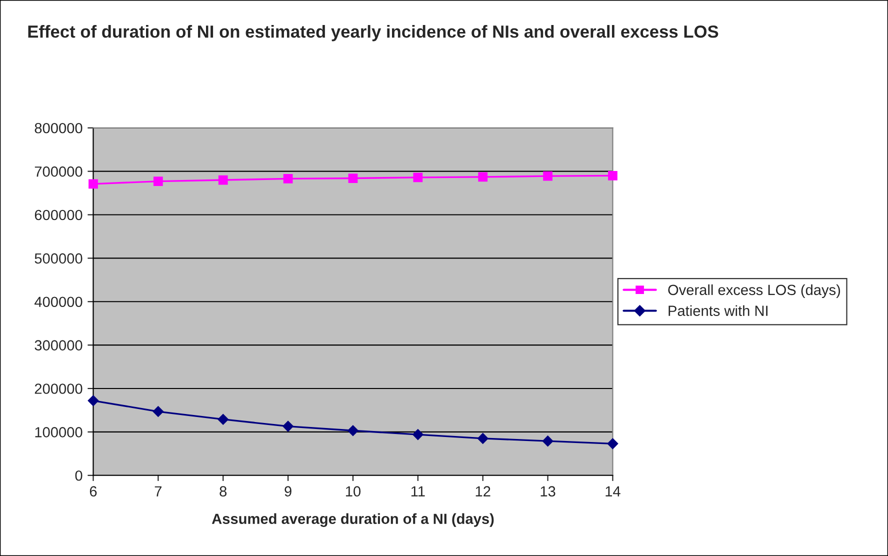  I want to click on y-tick-label: 700000, so click(58, 171).